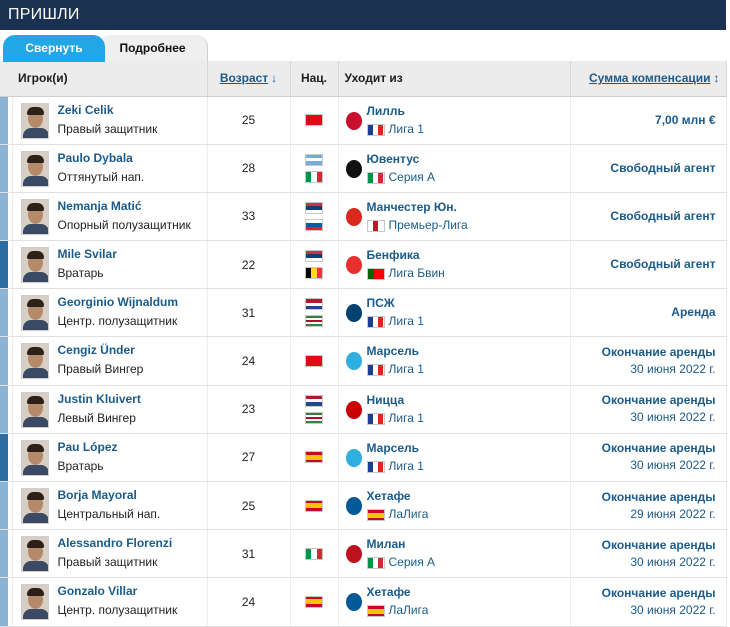  I want to click on benfica-logo, so click(353, 265).